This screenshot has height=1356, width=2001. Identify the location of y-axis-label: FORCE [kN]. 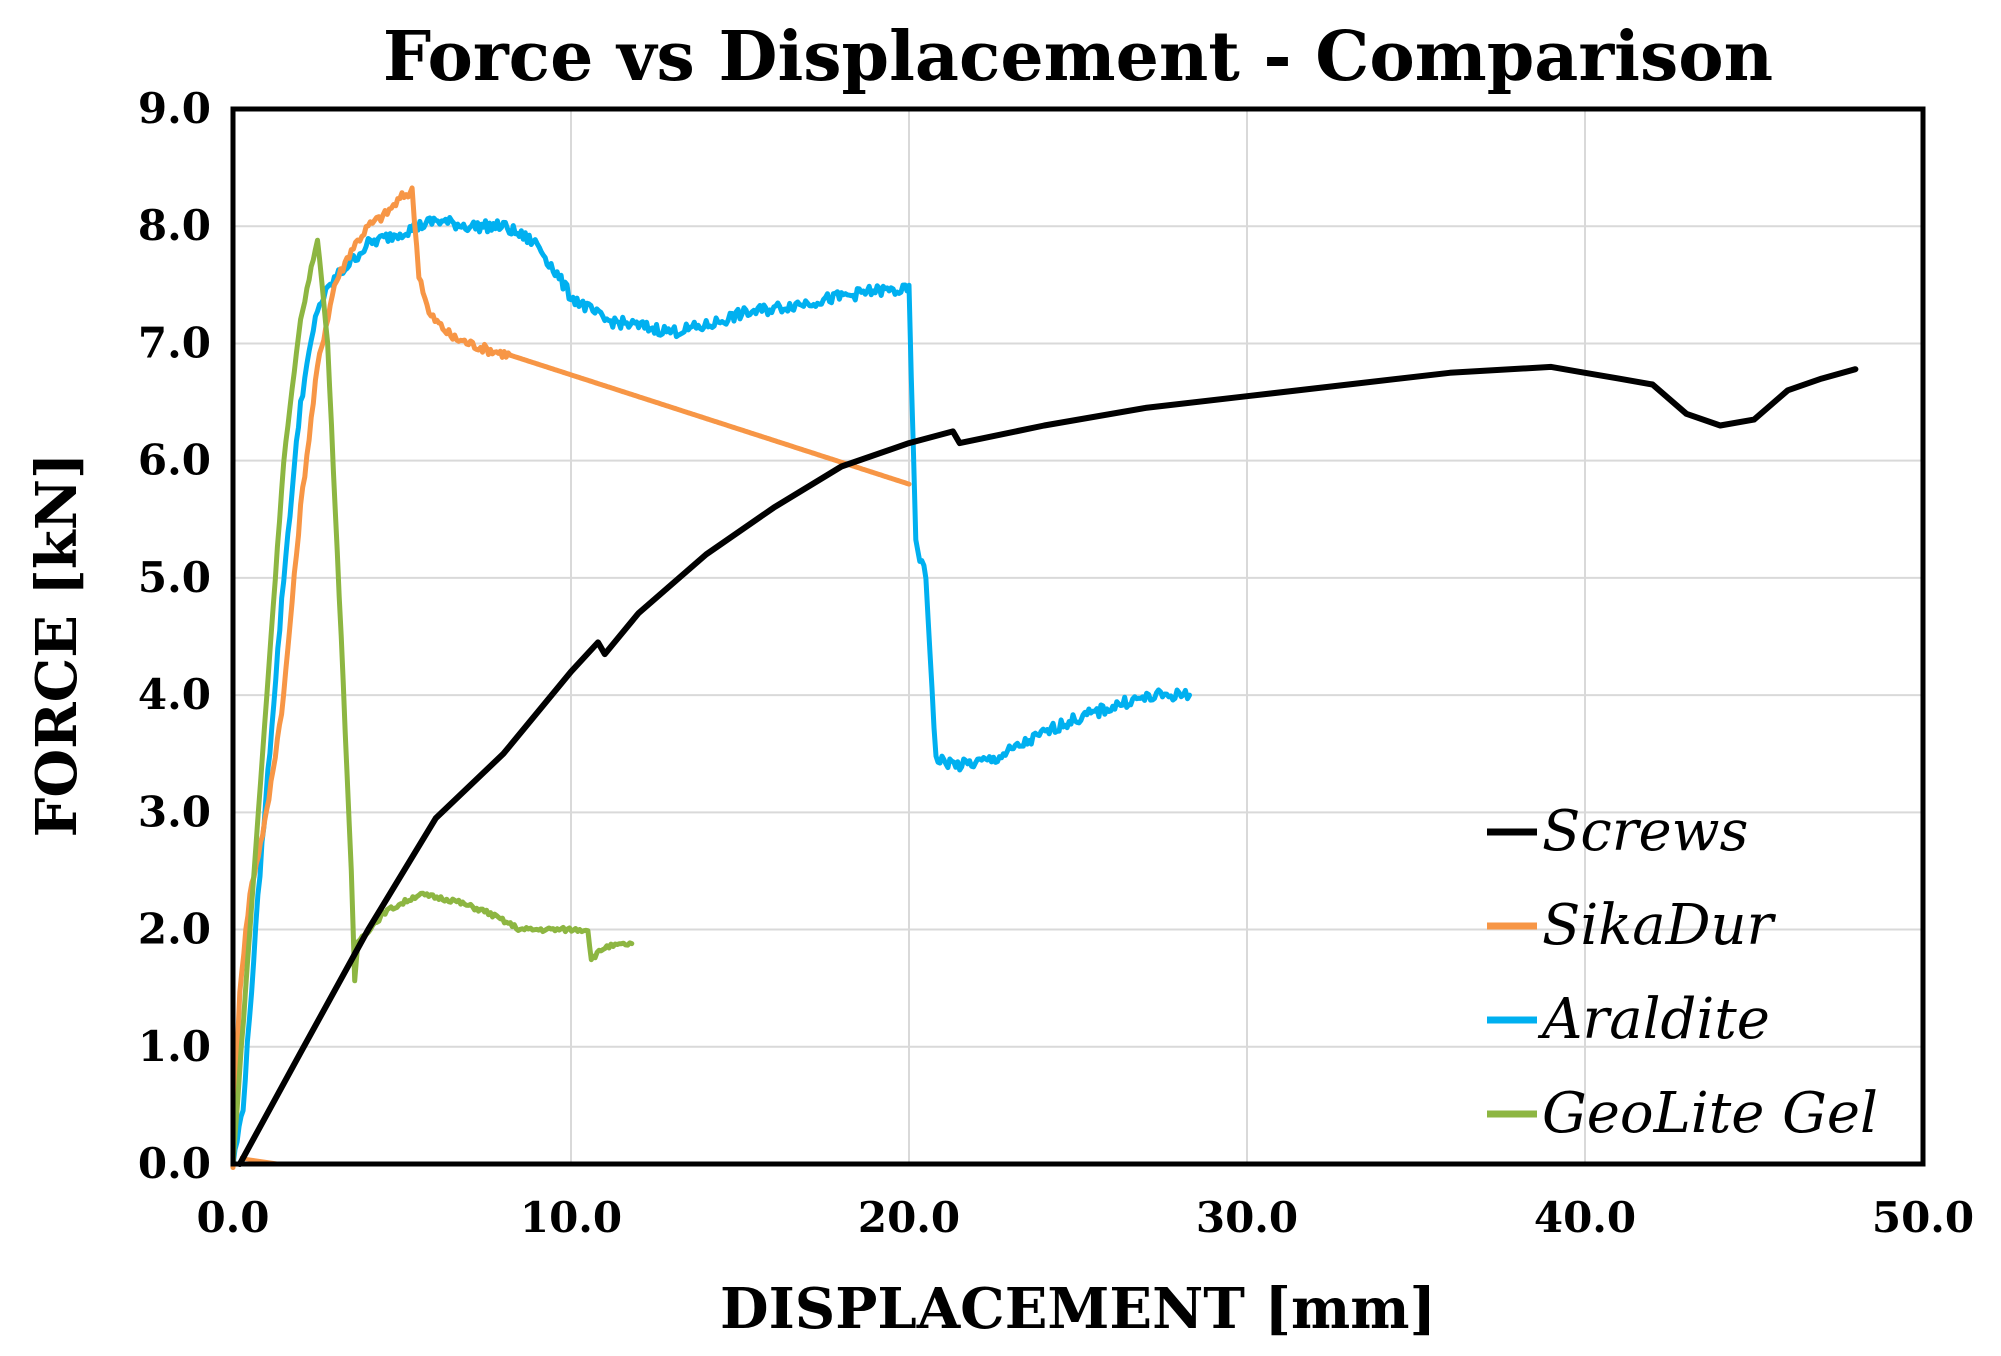
(57, 645).